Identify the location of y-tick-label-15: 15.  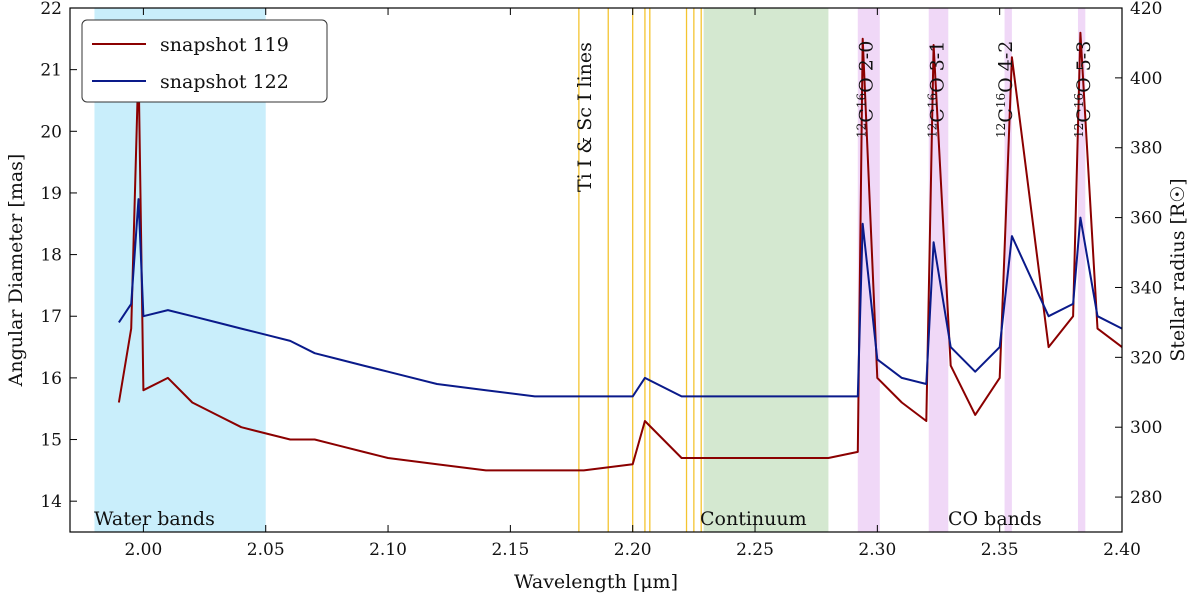
(51, 441).